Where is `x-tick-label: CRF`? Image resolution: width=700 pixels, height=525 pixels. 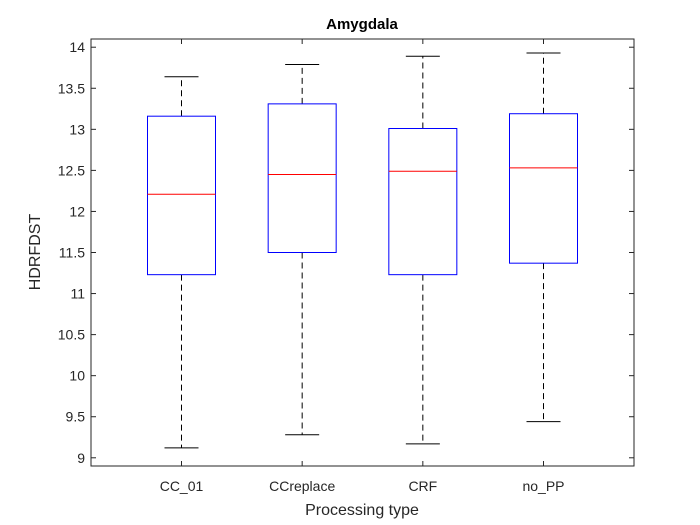
x-tick-label: CRF is located at coordinates (422, 486).